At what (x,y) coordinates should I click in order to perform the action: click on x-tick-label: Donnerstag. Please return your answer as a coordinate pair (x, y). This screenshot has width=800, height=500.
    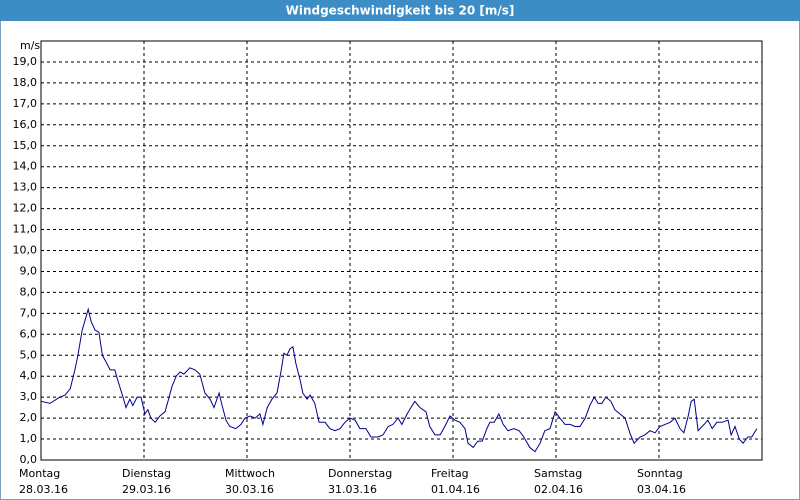
    Looking at the image, I should click on (360, 473).